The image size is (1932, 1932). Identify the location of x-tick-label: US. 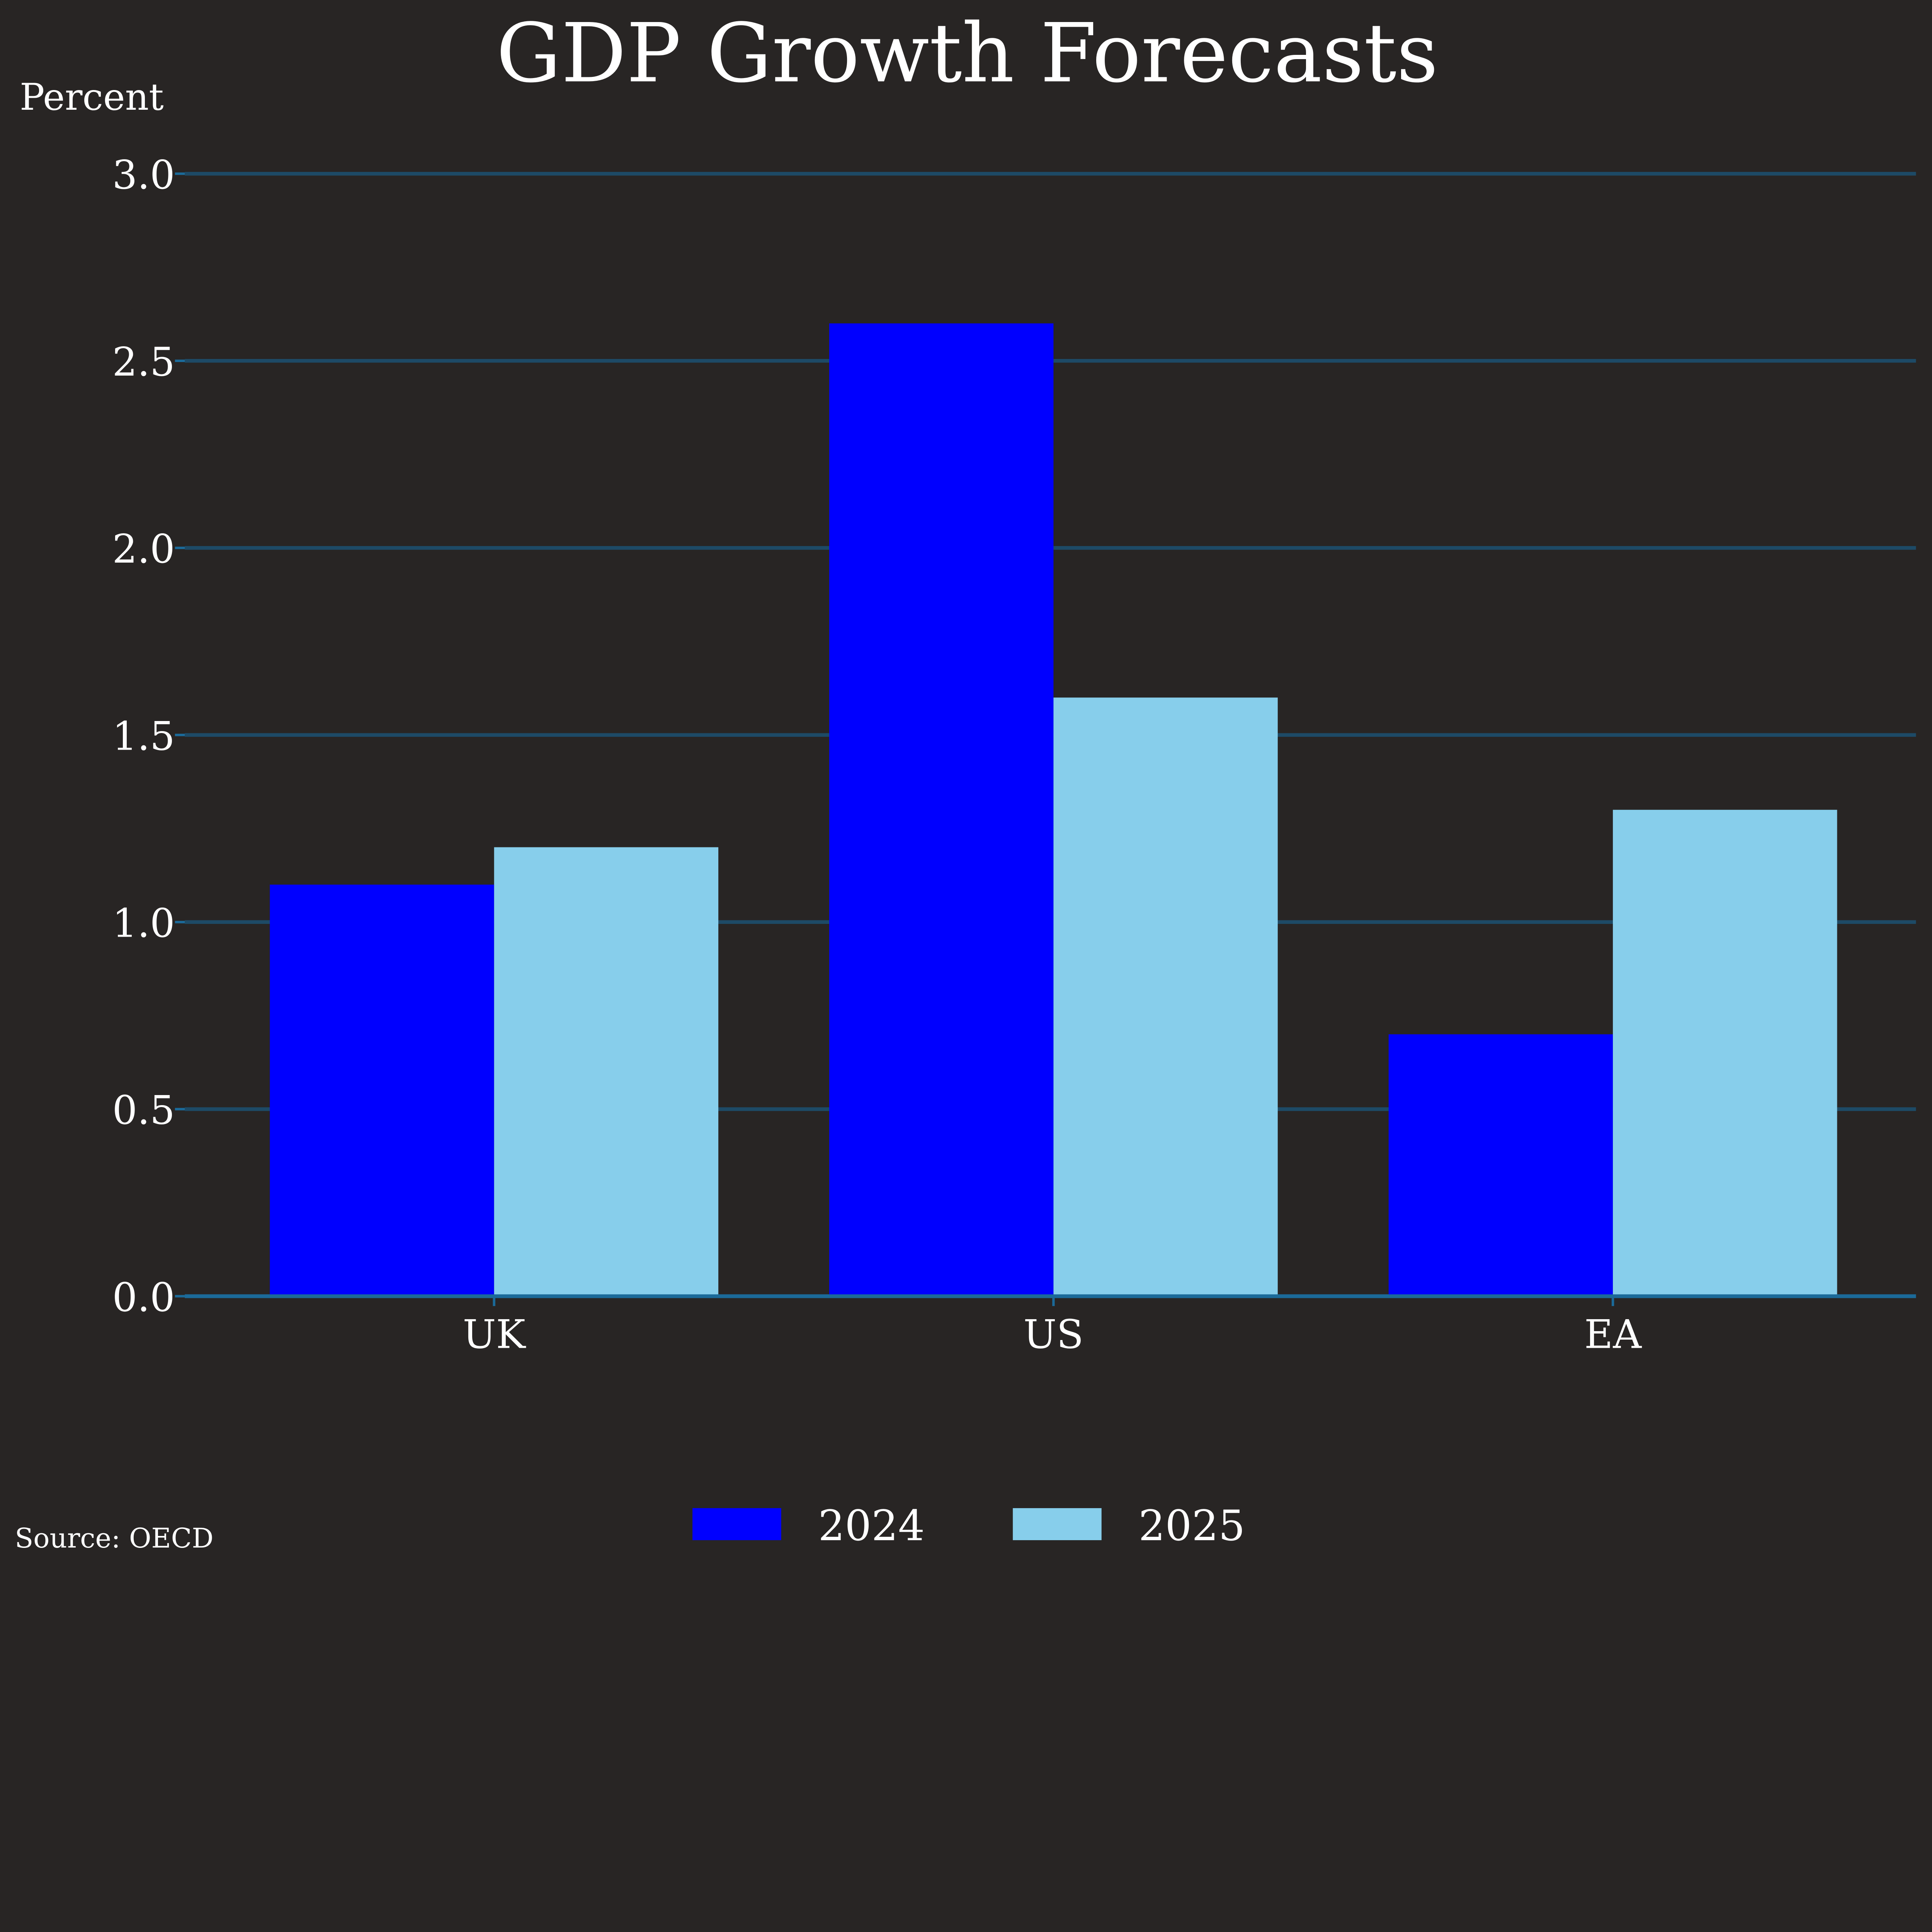
(1053, 1335).